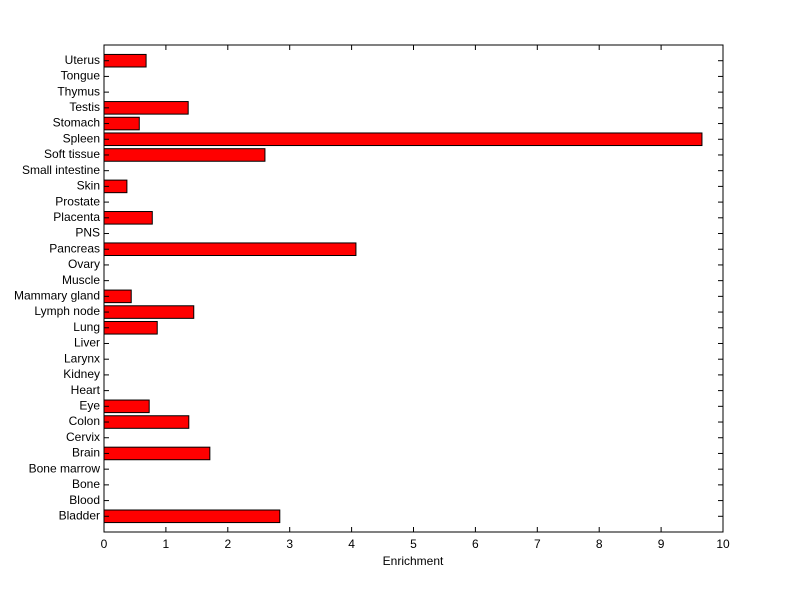 The width and height of the screenshot is (800, 599). I want to click on x-tick-label: 2, so click(227, 544).